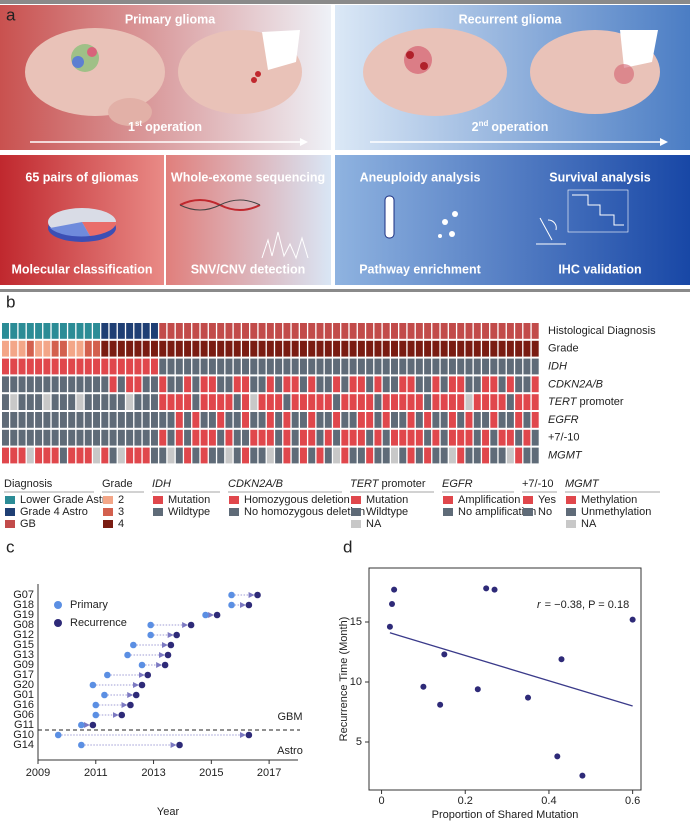 Image resolution: width=690 pixels, height=824 pixels. I want to click on legend-marker, so click(58, 605).